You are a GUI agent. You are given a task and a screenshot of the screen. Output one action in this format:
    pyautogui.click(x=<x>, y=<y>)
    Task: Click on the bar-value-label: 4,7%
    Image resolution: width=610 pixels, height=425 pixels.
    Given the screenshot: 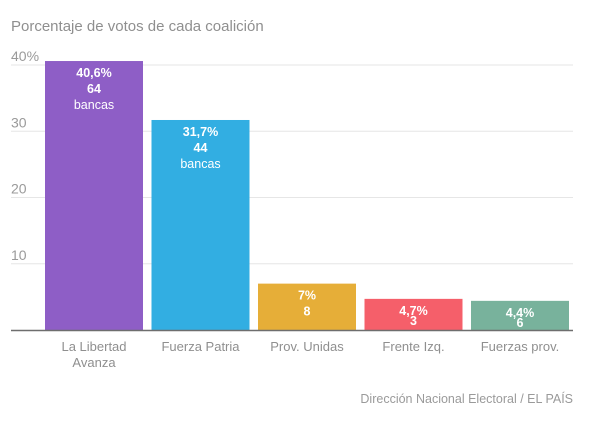 What is the action you would take?
    pyautogui.click(x=413, y=311)
    